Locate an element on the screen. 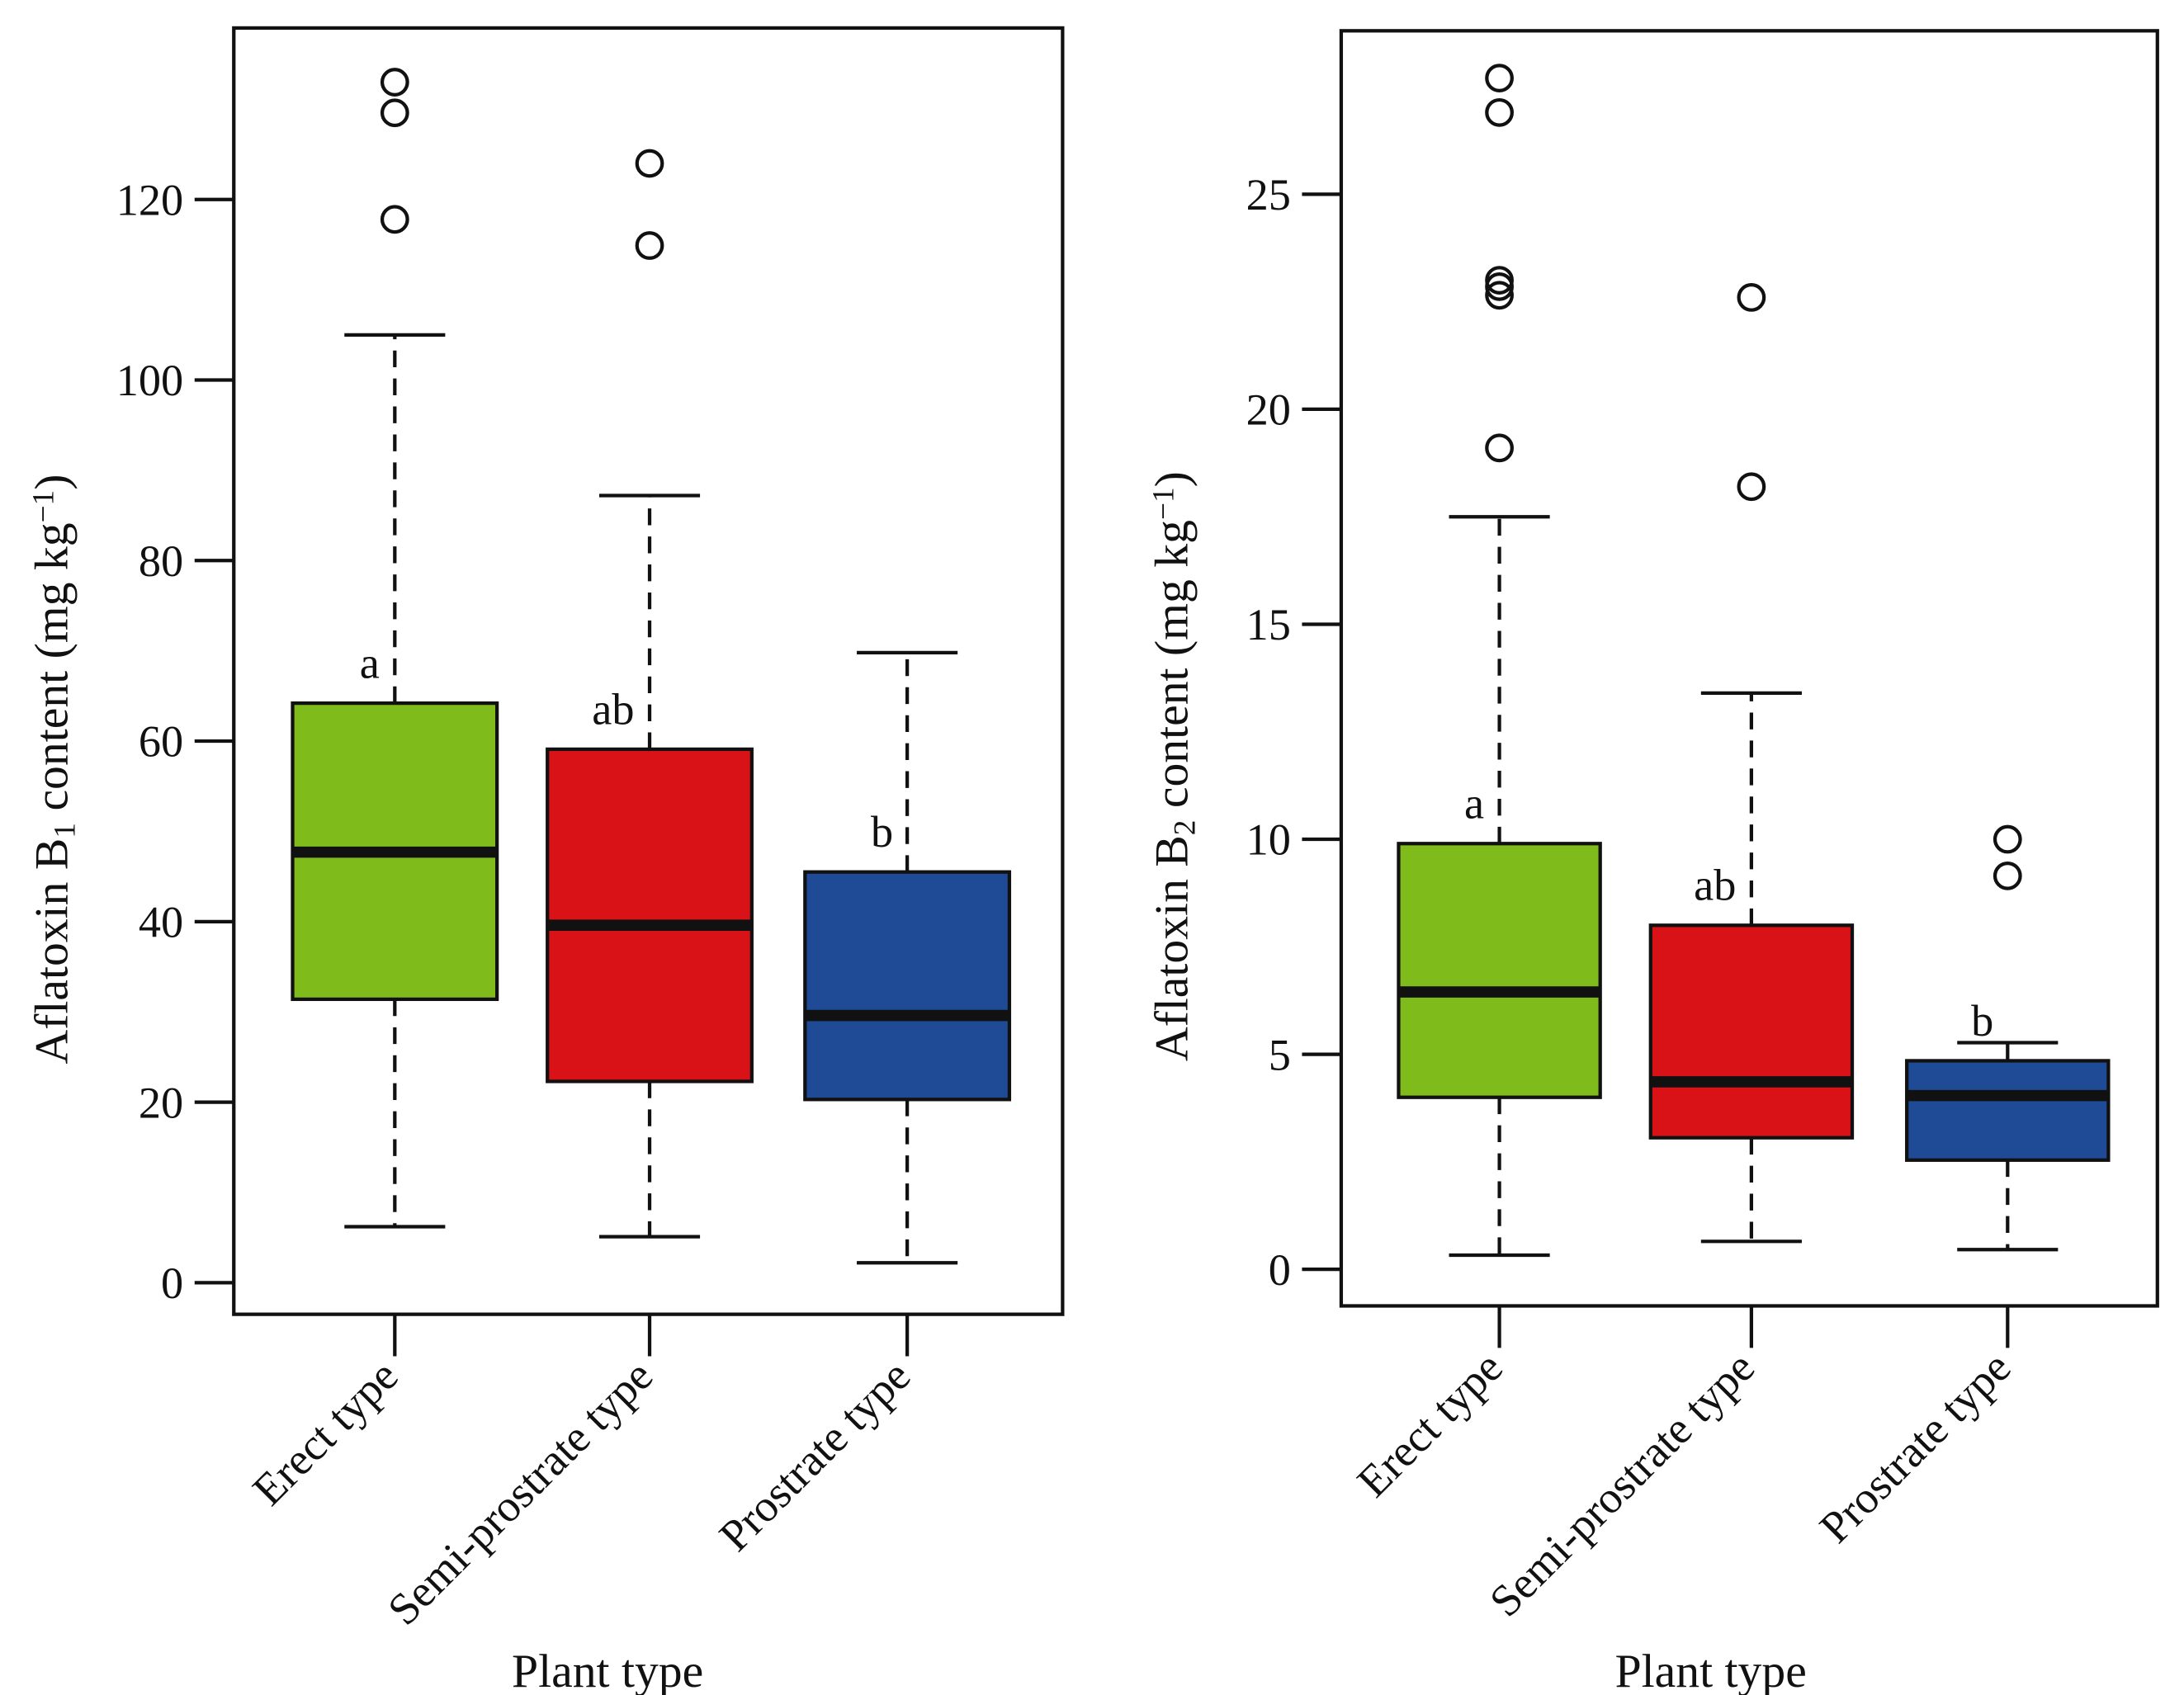 The width and height of the screenshot is (2184, 1695). y-tick-label: 40 is located at coordinates (161, 922).